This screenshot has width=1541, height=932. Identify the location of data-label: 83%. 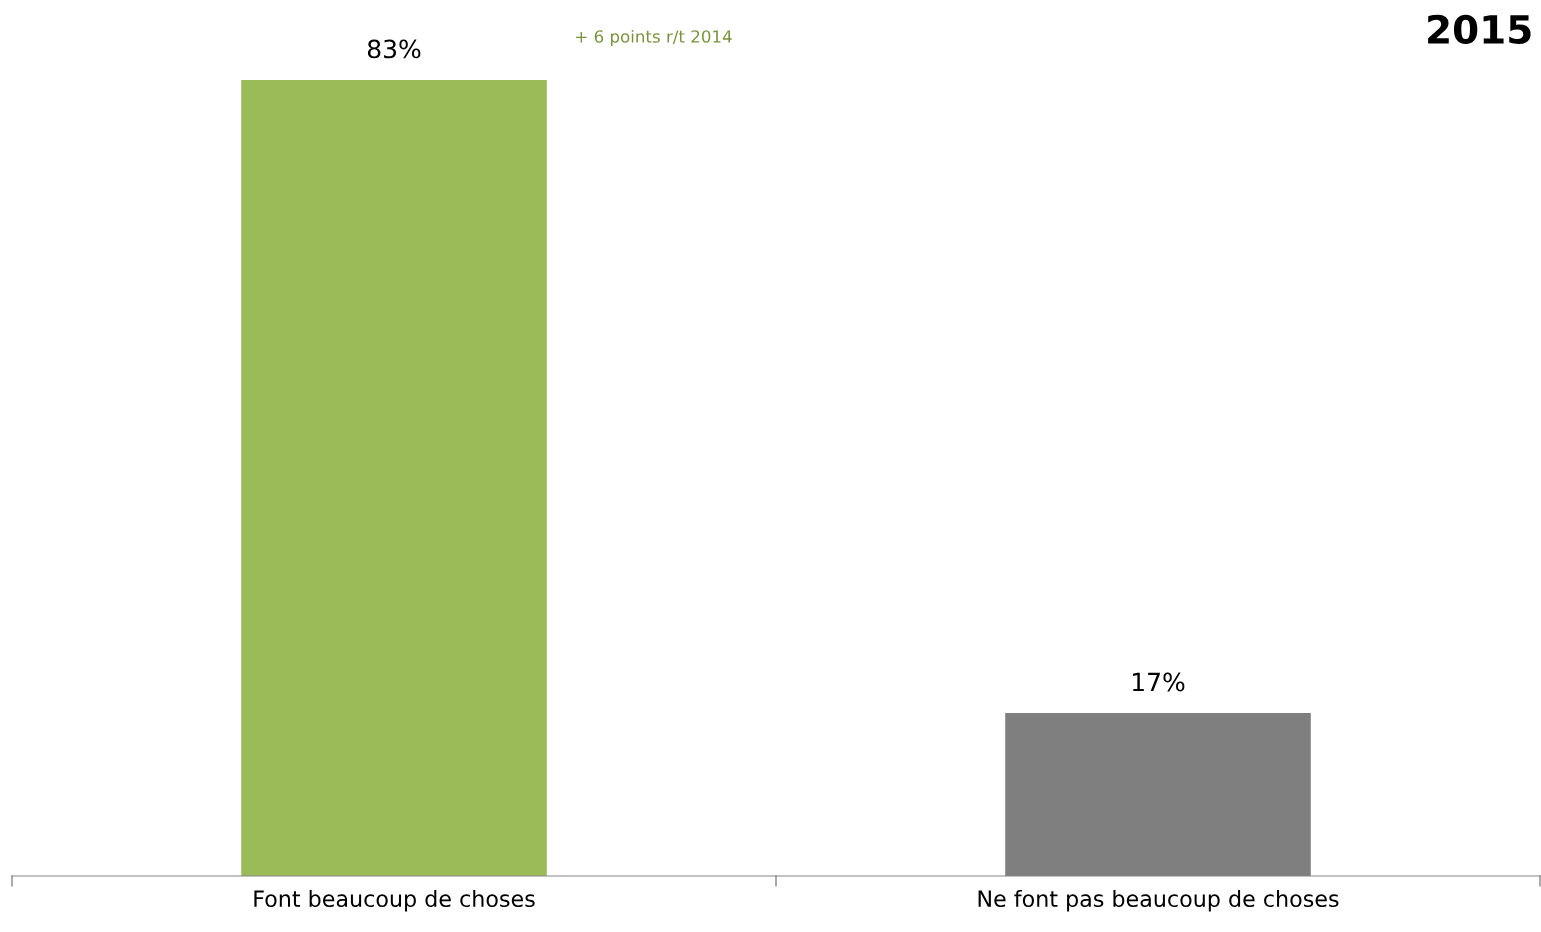
(394, 49).